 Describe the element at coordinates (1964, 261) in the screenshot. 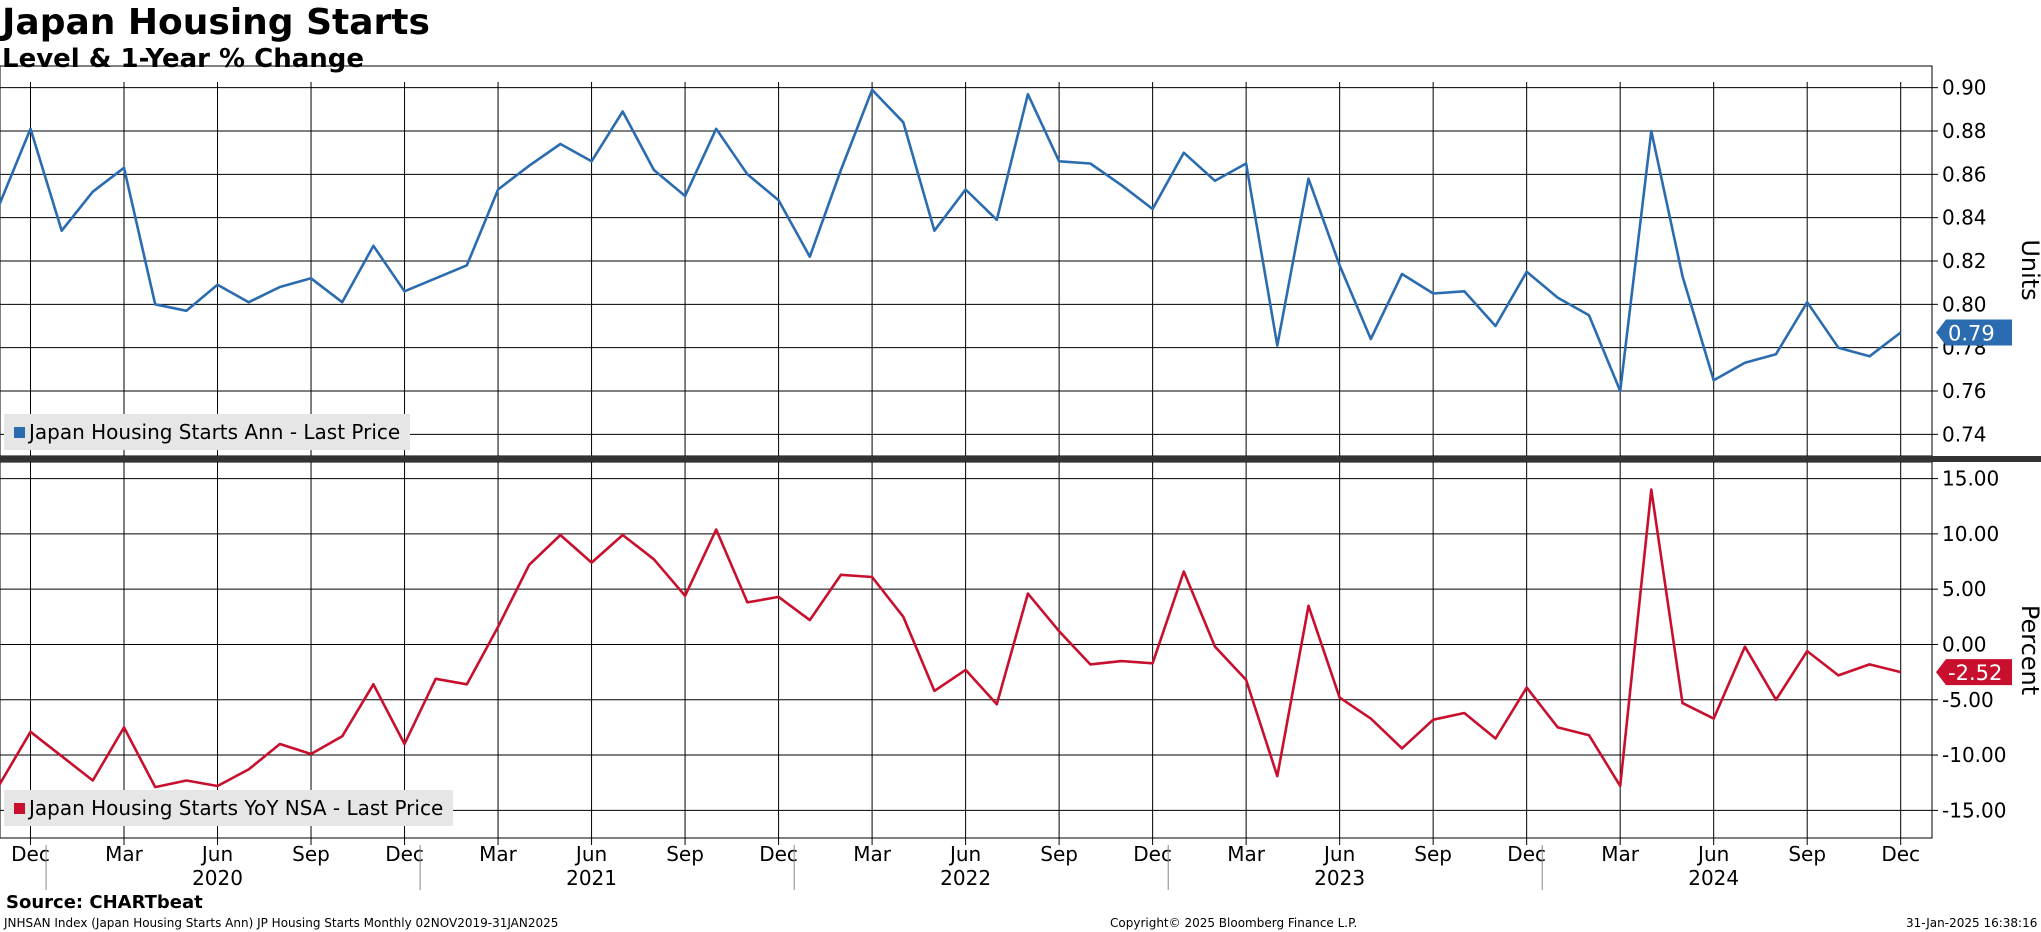

I see `y-tick-label: 0.82` at that location.